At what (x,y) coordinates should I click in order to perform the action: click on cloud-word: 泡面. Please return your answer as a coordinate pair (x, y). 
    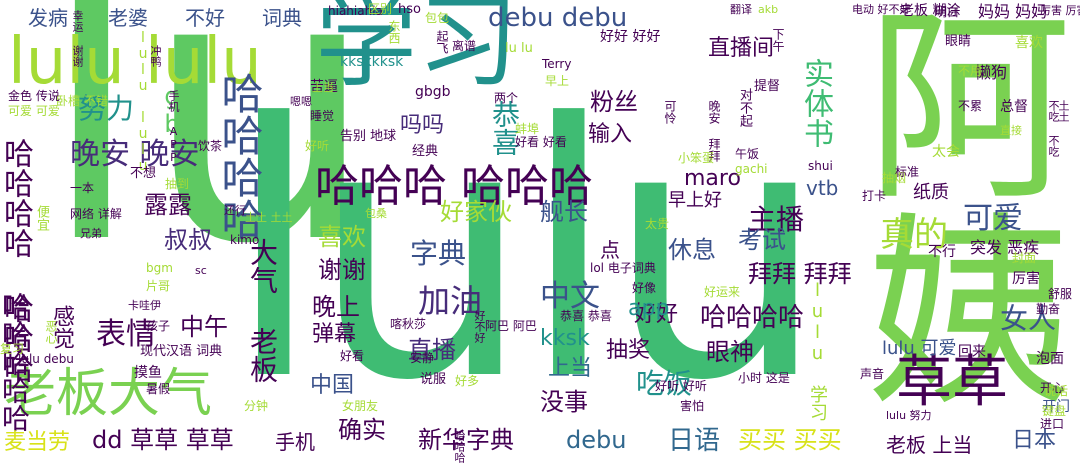
    Looking at the image, I should click on (1050, 359).